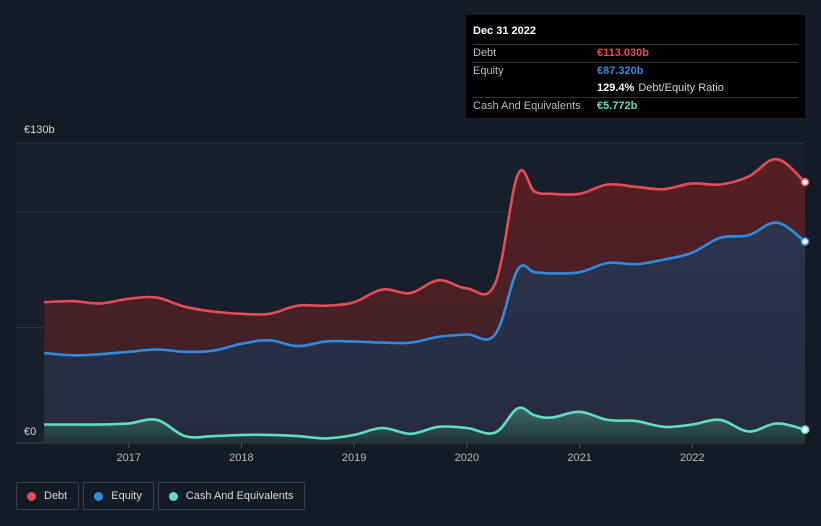 This screenshot has width=821, height=526. I want to click on tooltip-row-cash: Cash And Equivalents €5.772b, so click(635, 106).